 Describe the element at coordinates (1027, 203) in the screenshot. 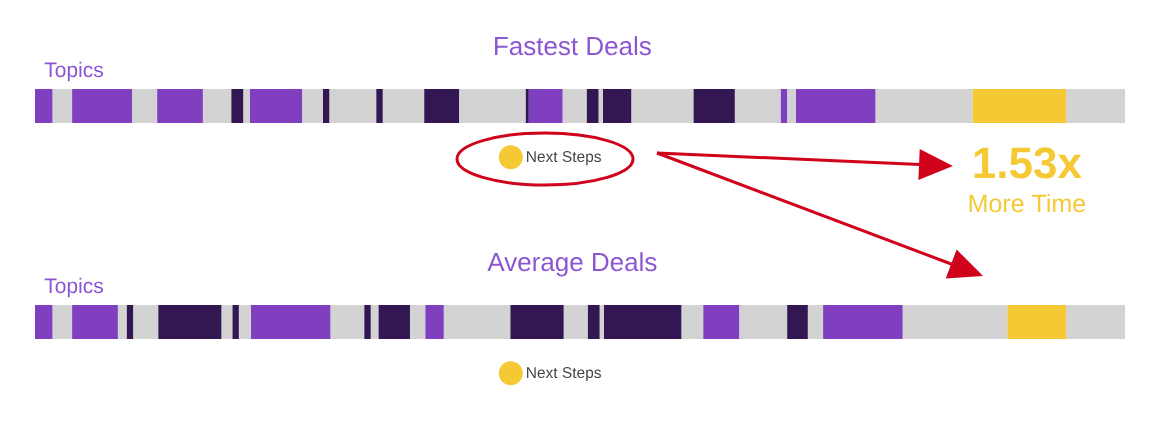

I see `text: More Time` at that location.